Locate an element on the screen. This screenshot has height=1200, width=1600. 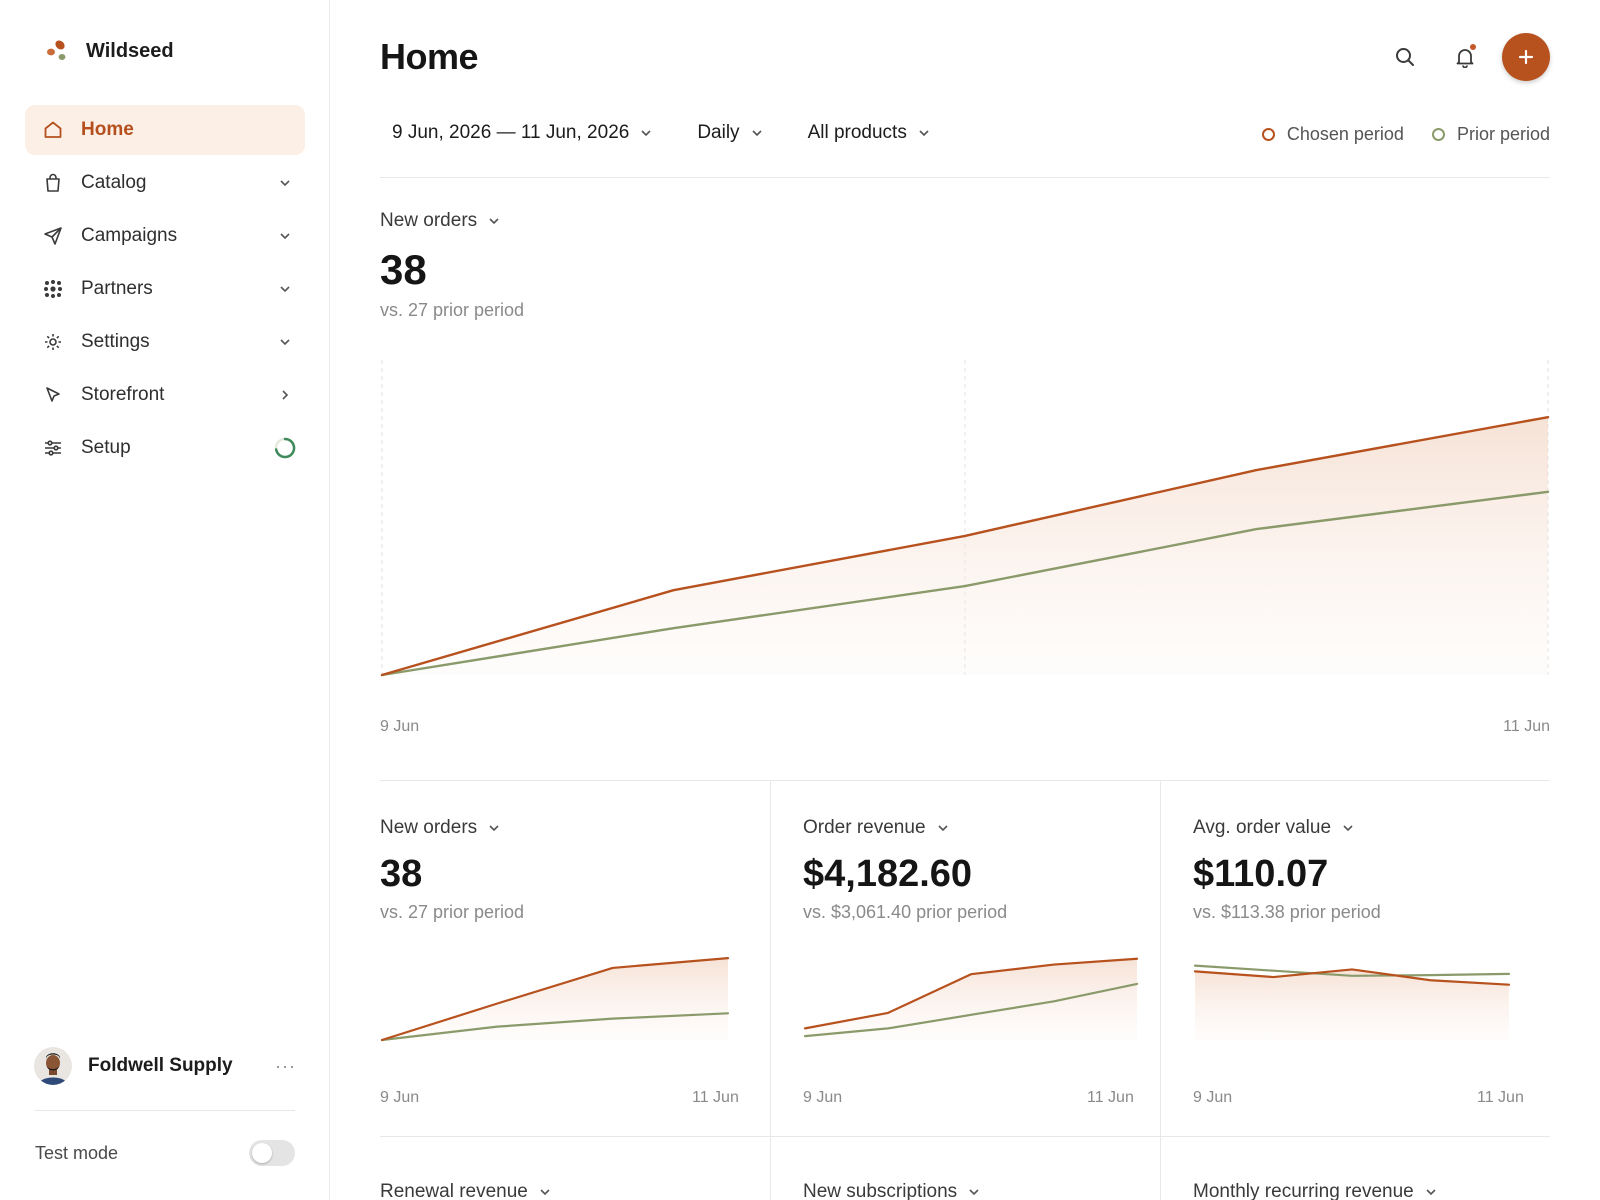
search-button is located at coordinates (1405, 57).